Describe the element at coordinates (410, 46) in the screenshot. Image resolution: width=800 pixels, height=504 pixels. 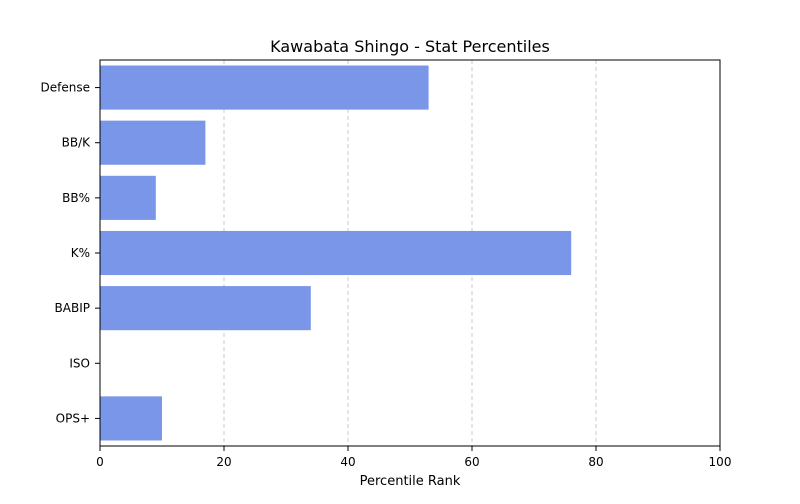
I see `chart-title: Kawabata Shingo - Stat Percentiles` at that location.